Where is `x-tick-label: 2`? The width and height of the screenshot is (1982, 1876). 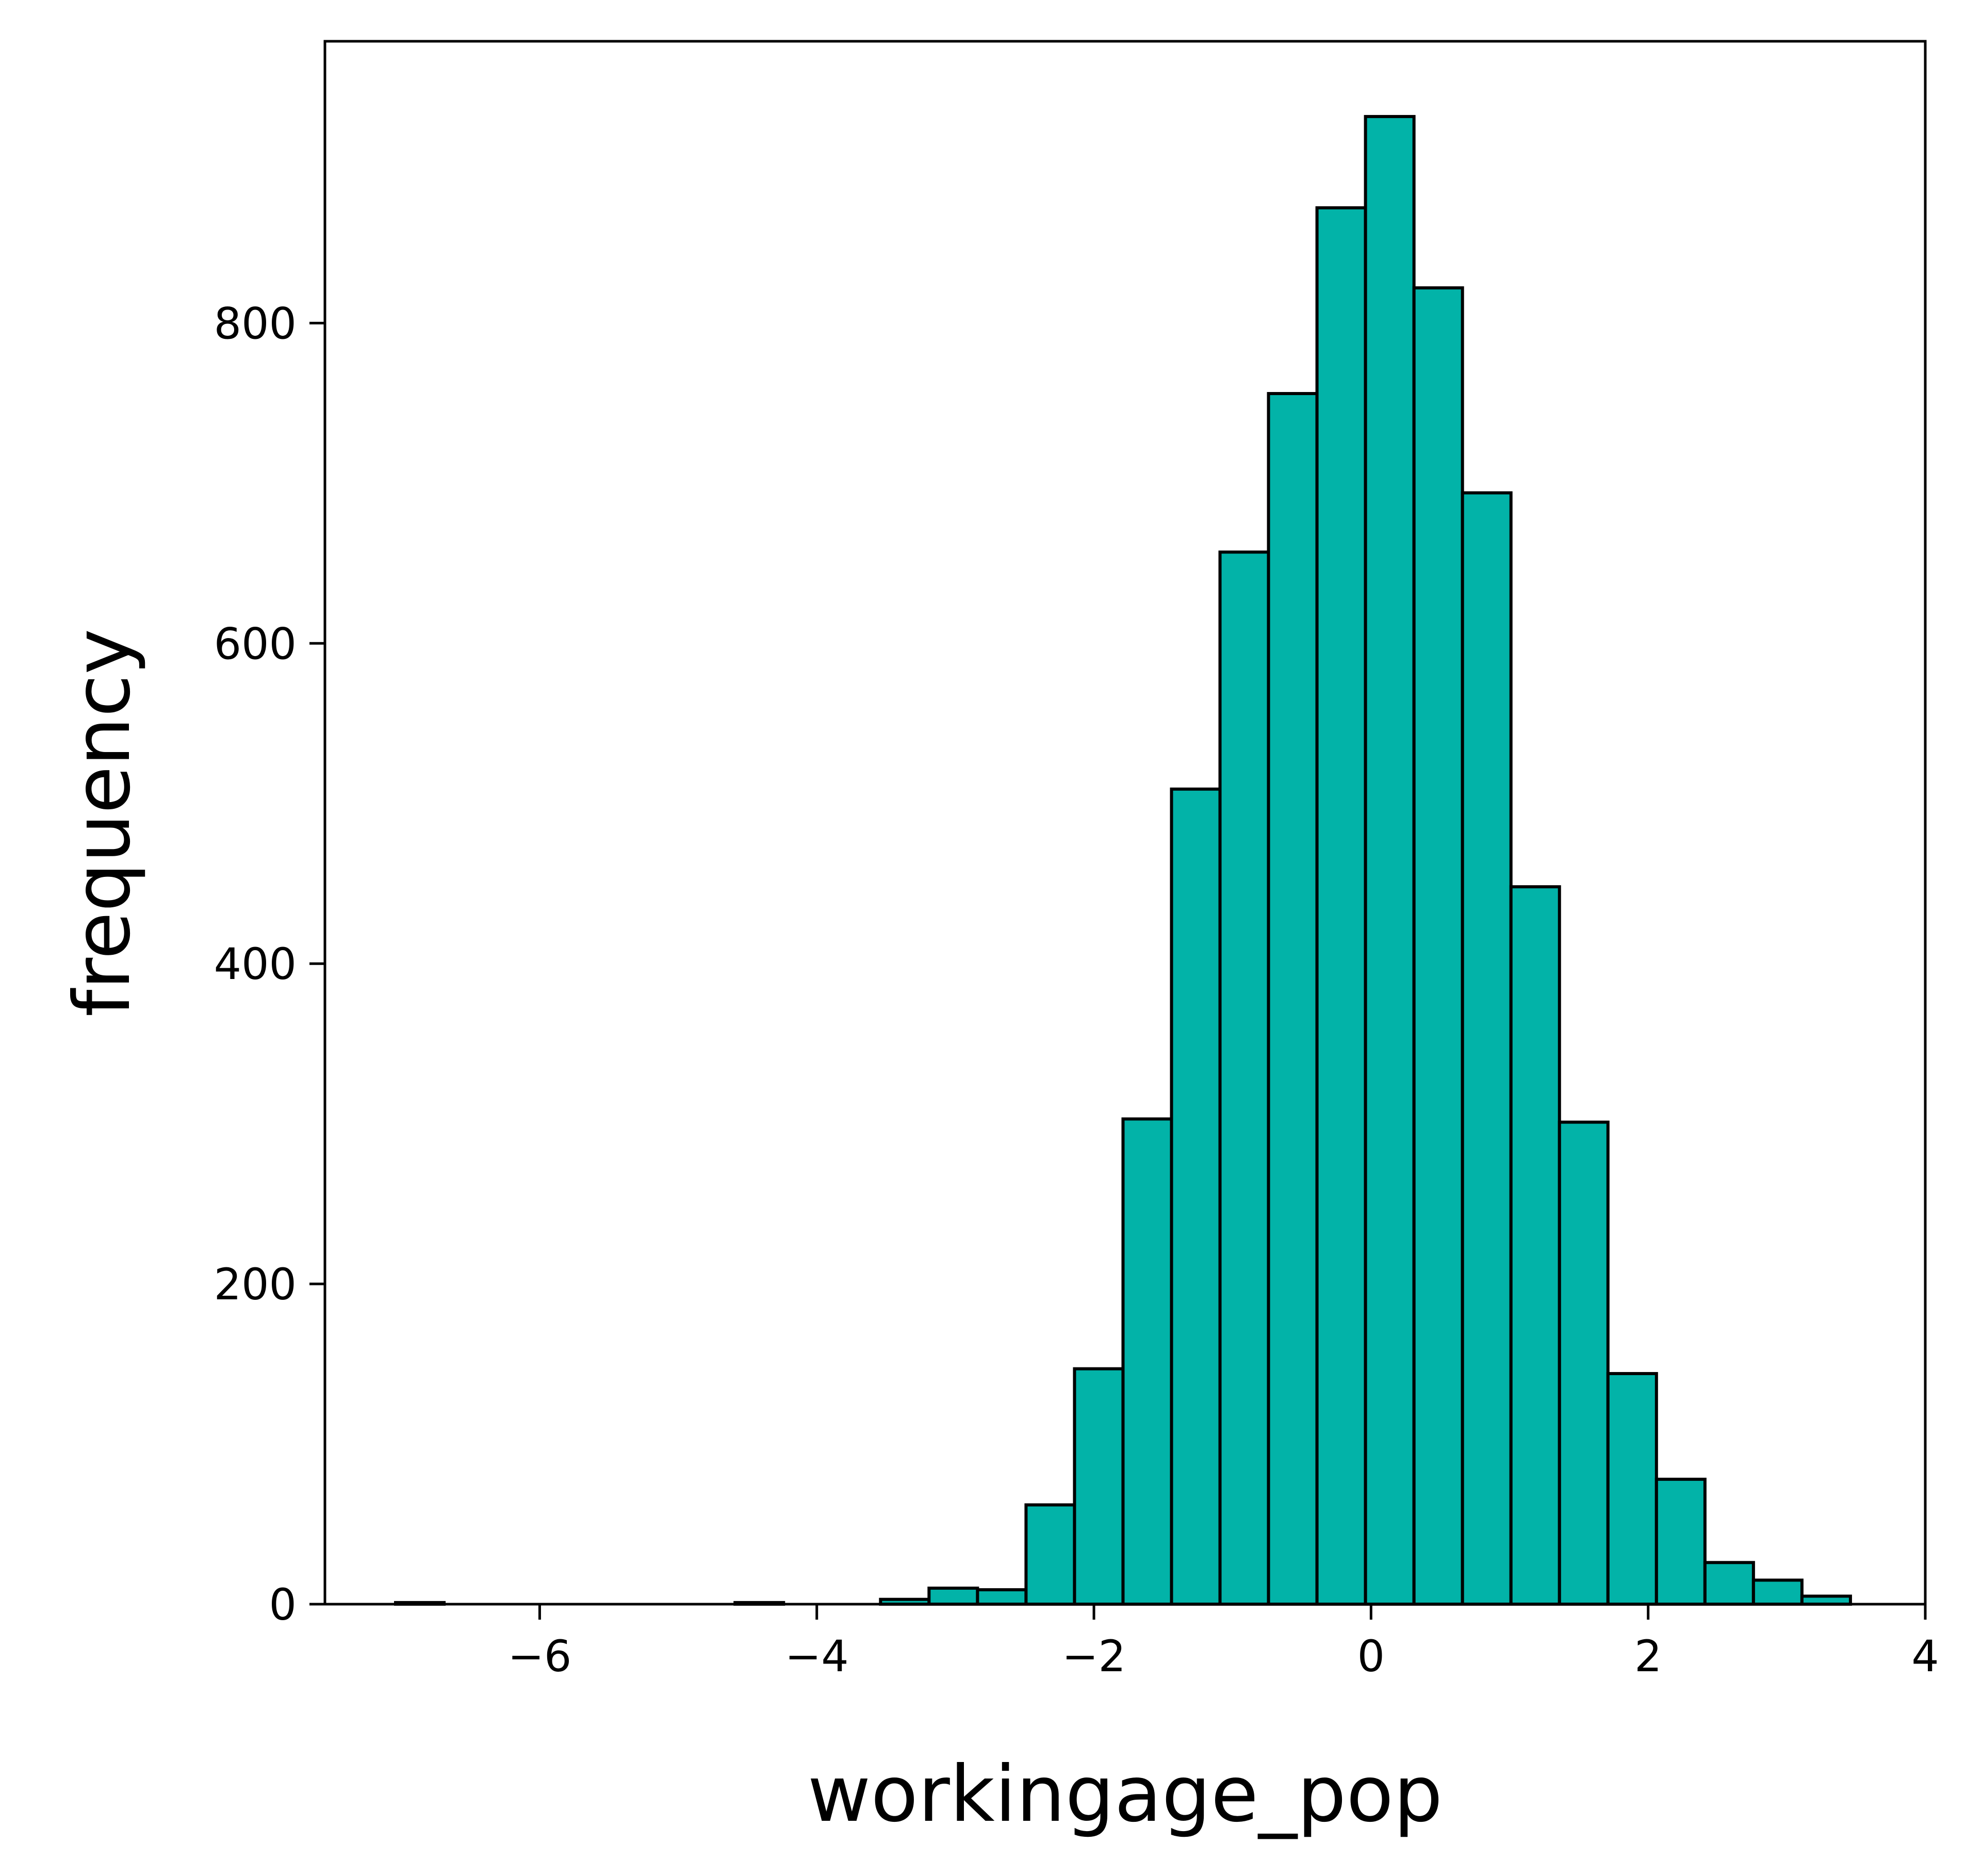
x-tick-label: 2 is located at coordinates (1648, 1656).